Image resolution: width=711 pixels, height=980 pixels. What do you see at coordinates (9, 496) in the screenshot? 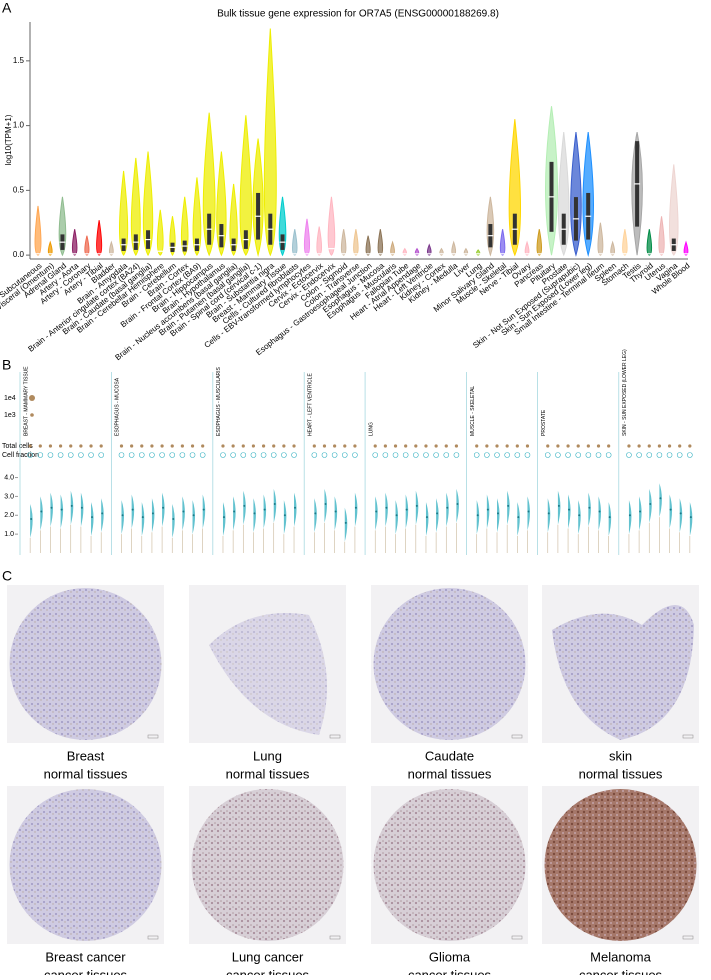
I see `y-tick-label: 3.0` at bounding box center [9, 496].